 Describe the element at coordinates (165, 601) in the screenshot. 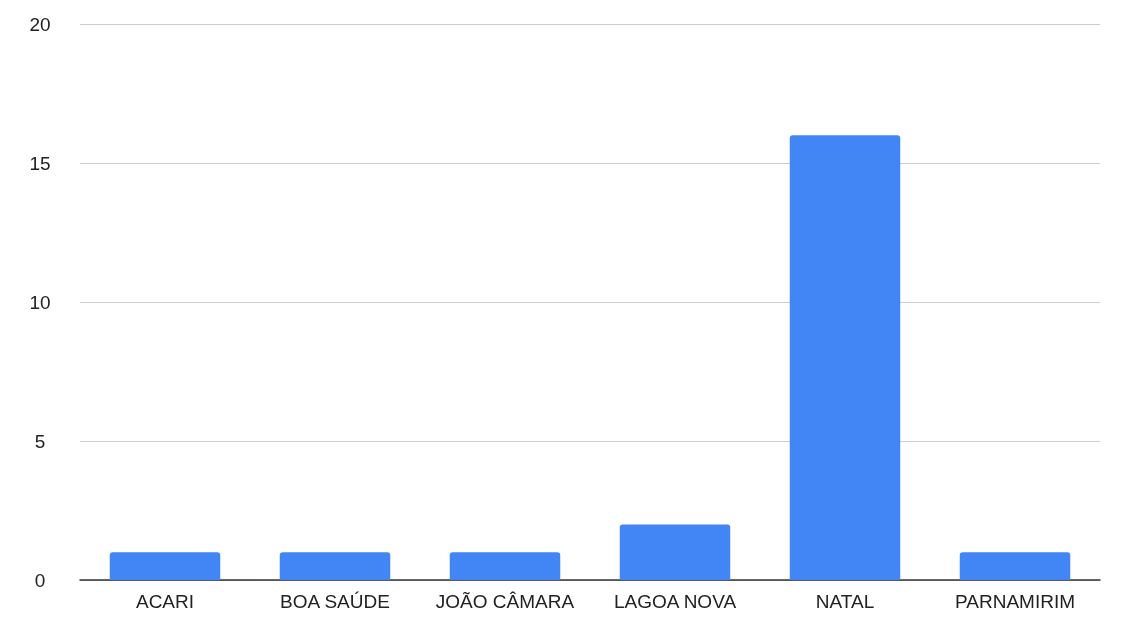

I see `x-tick-label: ACARI` at that location.